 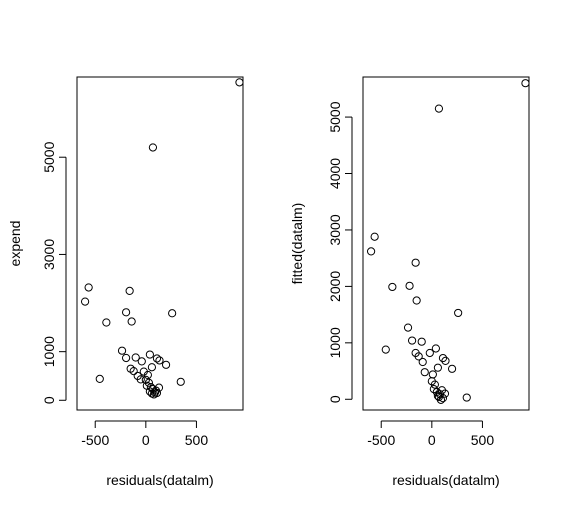 What do you see at coordinates (15, 244) in the screenshot?
I see `y-axis-label: expend` at bounding box center [15, 244].